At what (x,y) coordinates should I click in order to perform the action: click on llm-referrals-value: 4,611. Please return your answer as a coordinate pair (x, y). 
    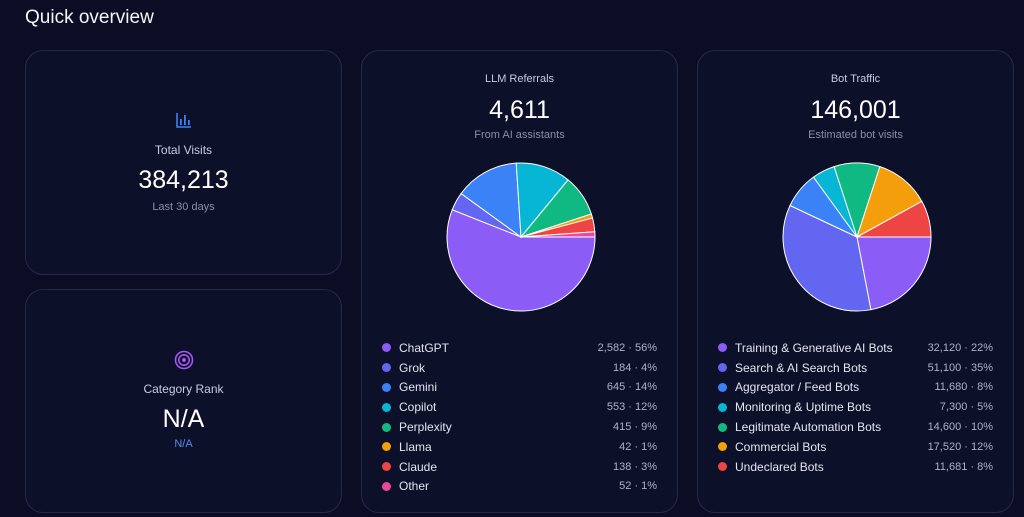
    Looking at the image, I should click on (519, 110).